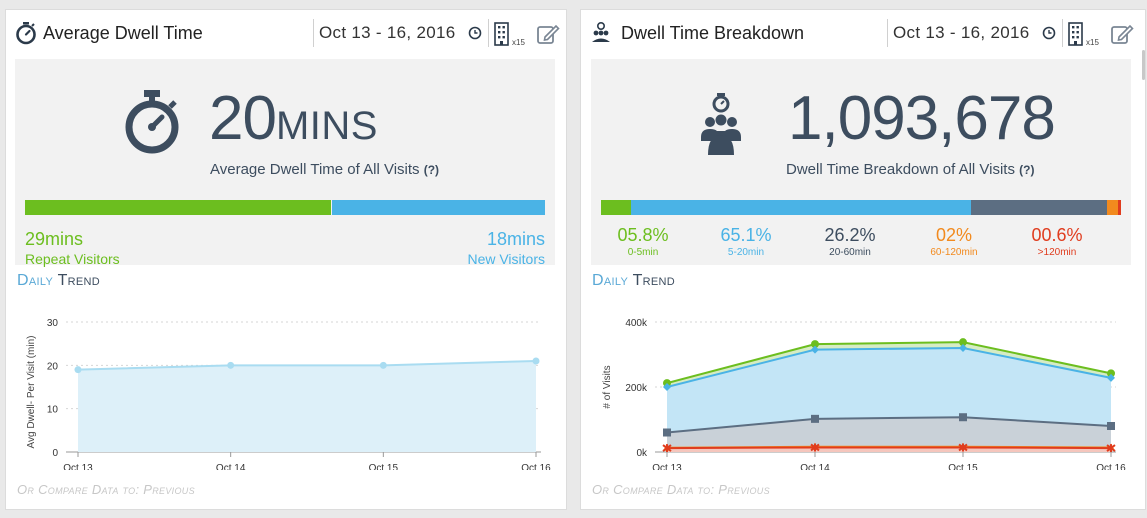 This screenshot has height=518, width=1147. Describe the element at coordinates (616, 207) in the screenshot. I see `breakdown-segment-0-5min` at that location.